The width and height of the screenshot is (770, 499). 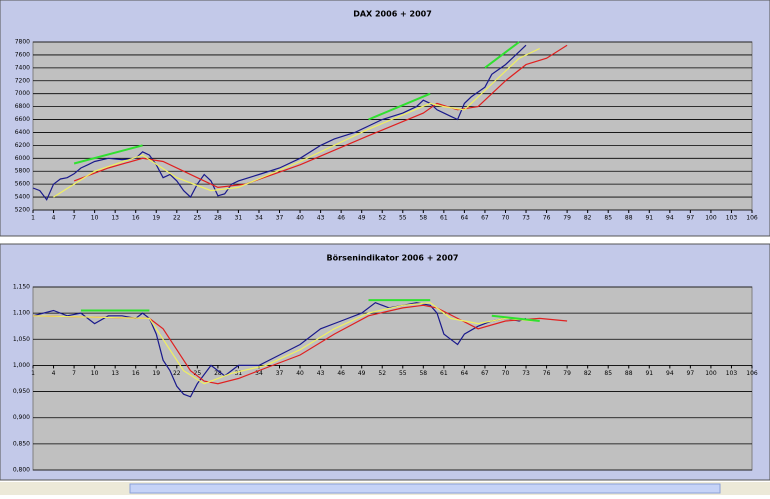 What do you see at coordinates (22, 158) in the screenshot?
I see `y-tick-label: 6000` at bounding box center [22, 158].